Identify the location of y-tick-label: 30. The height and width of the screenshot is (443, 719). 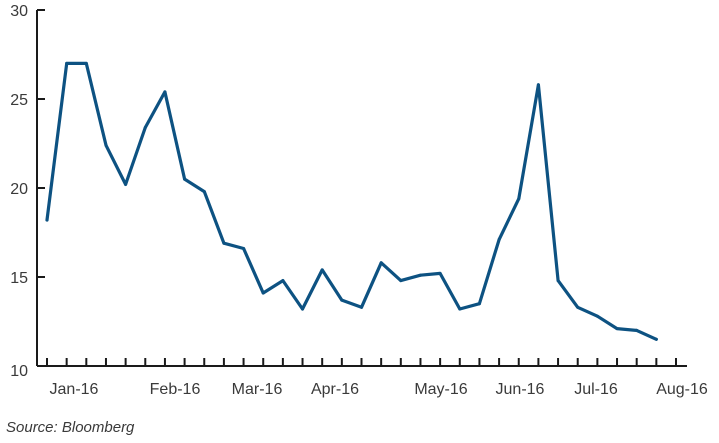
(19, 11).